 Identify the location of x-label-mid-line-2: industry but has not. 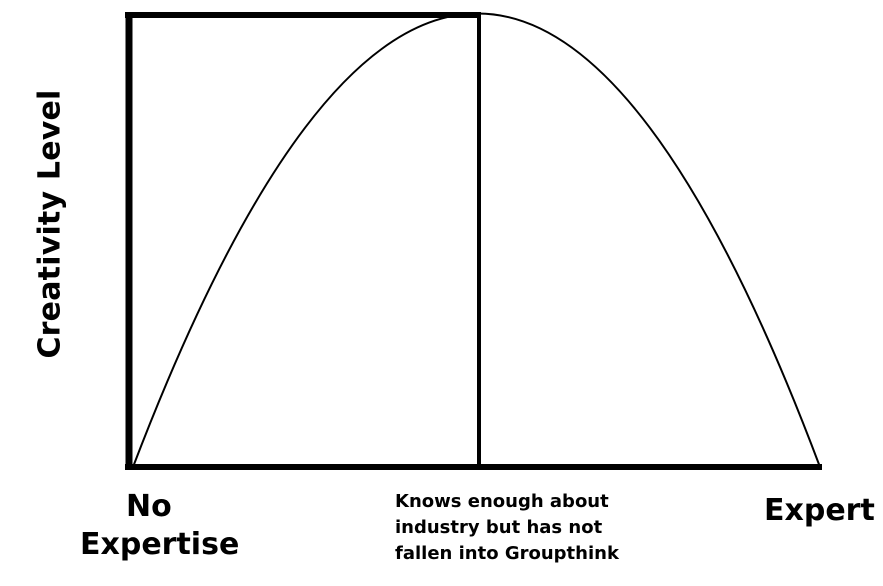
(499, 527).